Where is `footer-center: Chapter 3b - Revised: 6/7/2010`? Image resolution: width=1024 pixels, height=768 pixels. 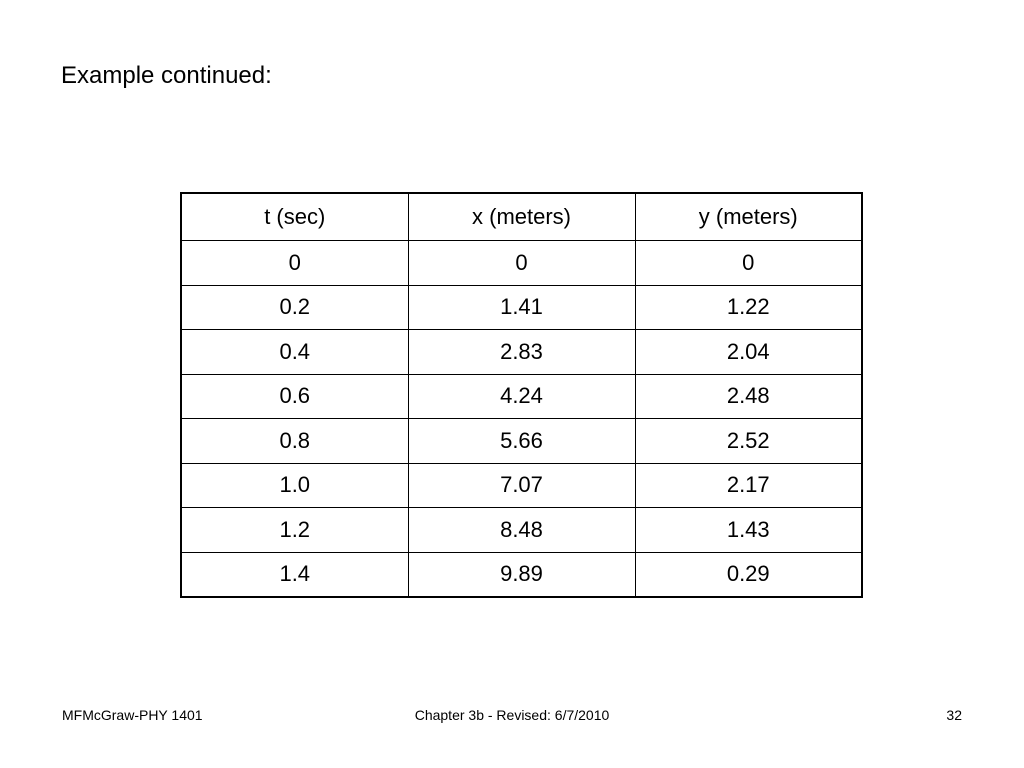
footer-center: Chapter 3b - Revised: 6/7/2010 is located at coordinates (512, 715).